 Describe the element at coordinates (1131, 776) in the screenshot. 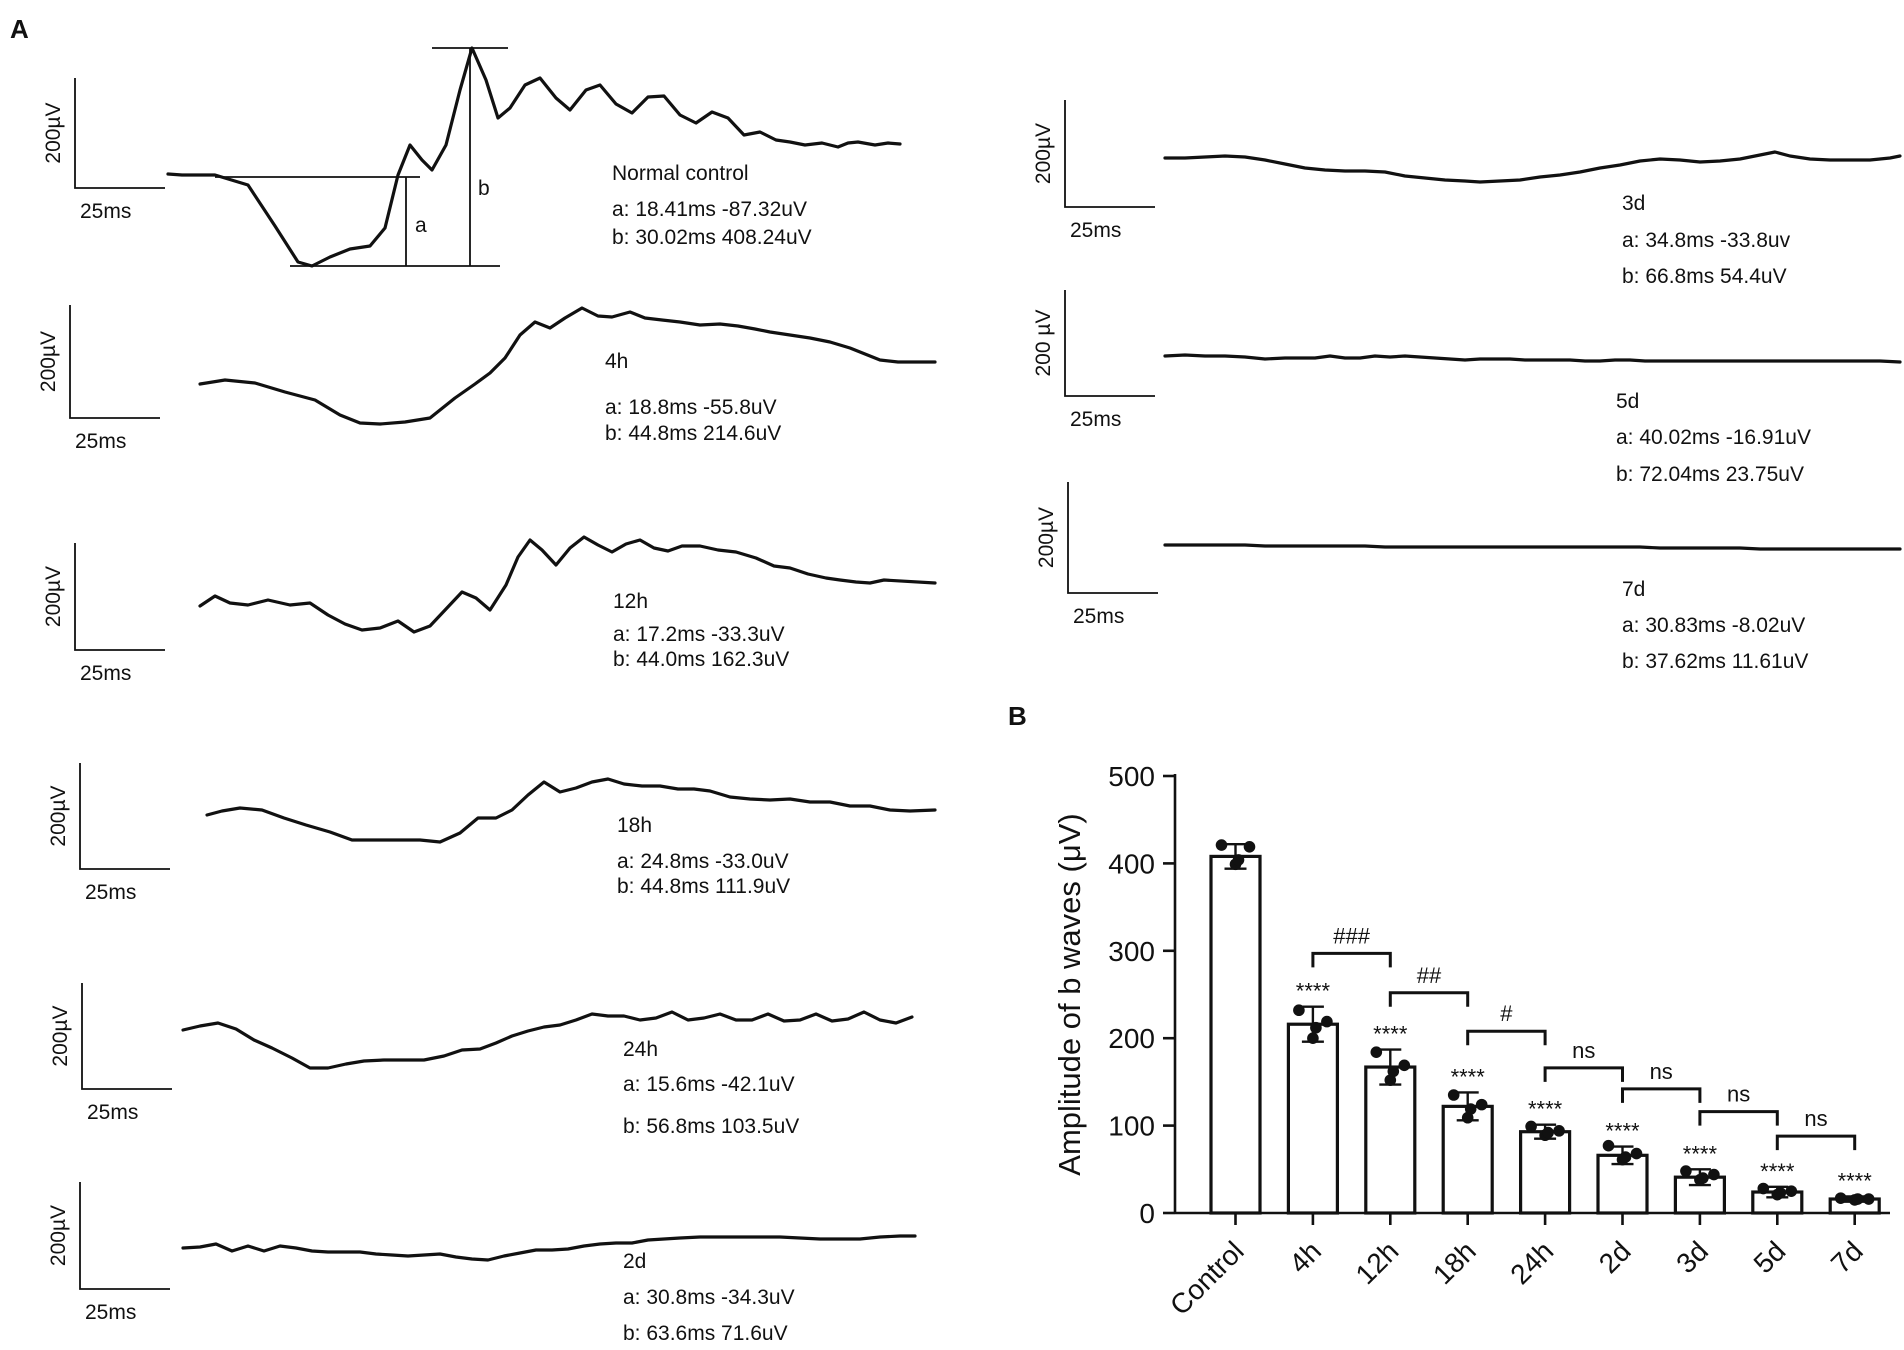

I see `y-tick-label: 500` at that location.